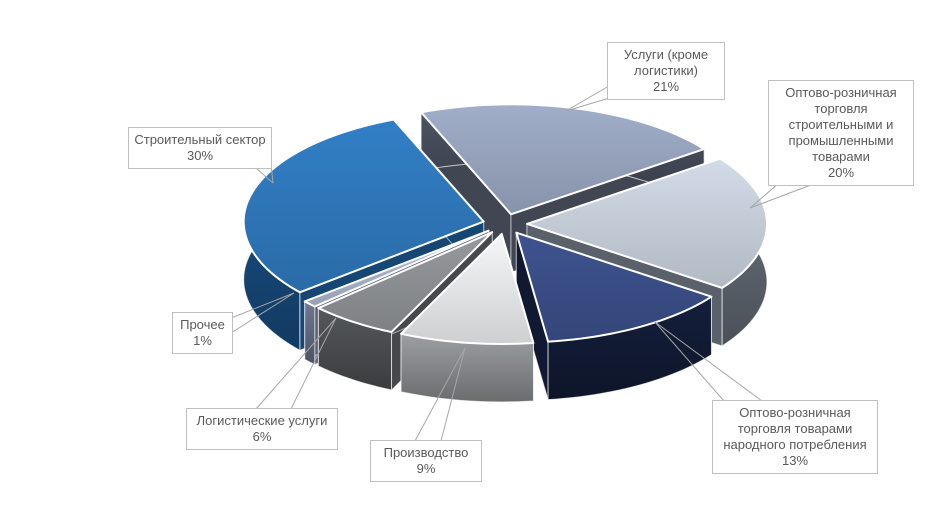 The height and width of the screenshot is (505, 930). Describe the element at coordinates (841, 108) in the screenshot. I see `callout-label-line: торговля` at that location.